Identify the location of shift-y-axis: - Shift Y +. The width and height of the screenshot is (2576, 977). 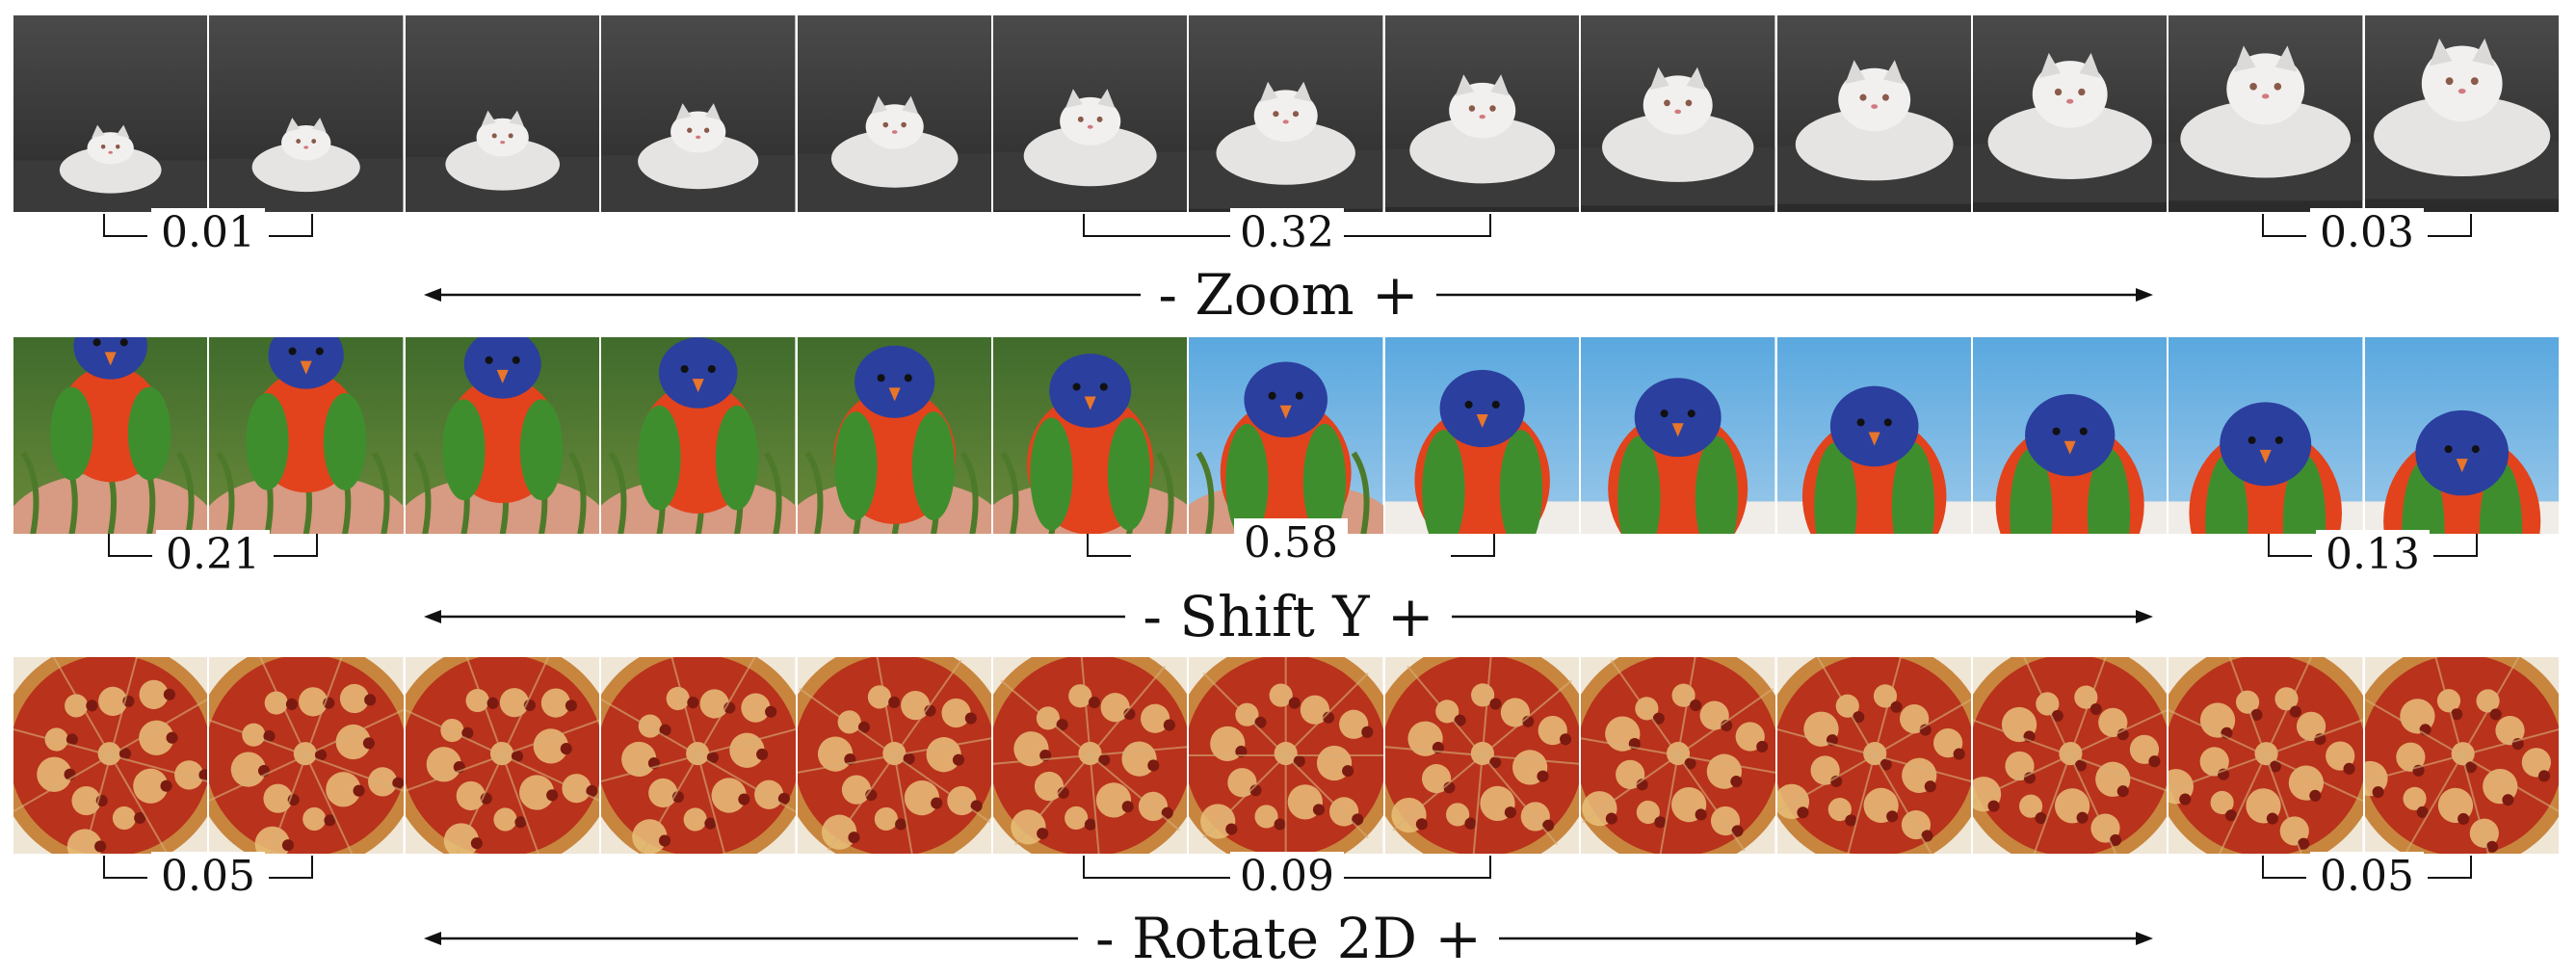
(1288, 616).